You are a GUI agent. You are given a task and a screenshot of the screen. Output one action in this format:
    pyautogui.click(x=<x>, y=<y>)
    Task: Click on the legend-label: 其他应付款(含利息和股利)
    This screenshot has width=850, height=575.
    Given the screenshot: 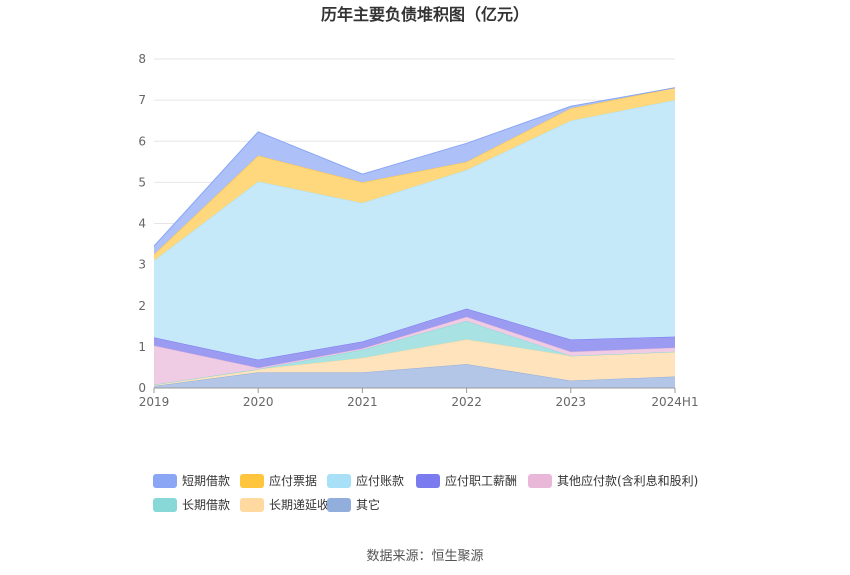 What is the action you would take?
    pyautogui.click(x=627, y=480)
    